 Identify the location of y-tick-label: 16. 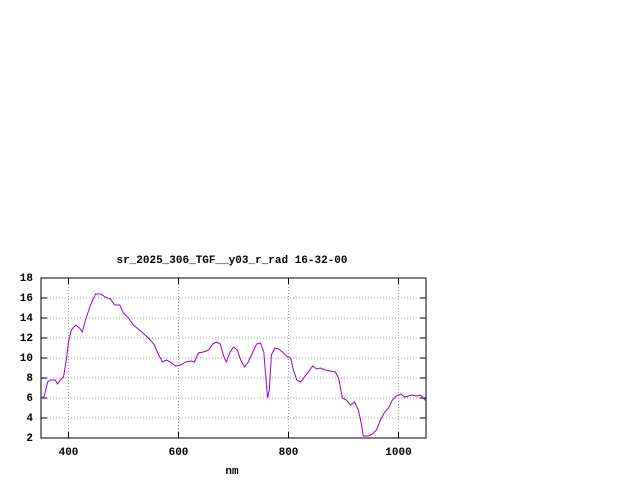
(26, 299).